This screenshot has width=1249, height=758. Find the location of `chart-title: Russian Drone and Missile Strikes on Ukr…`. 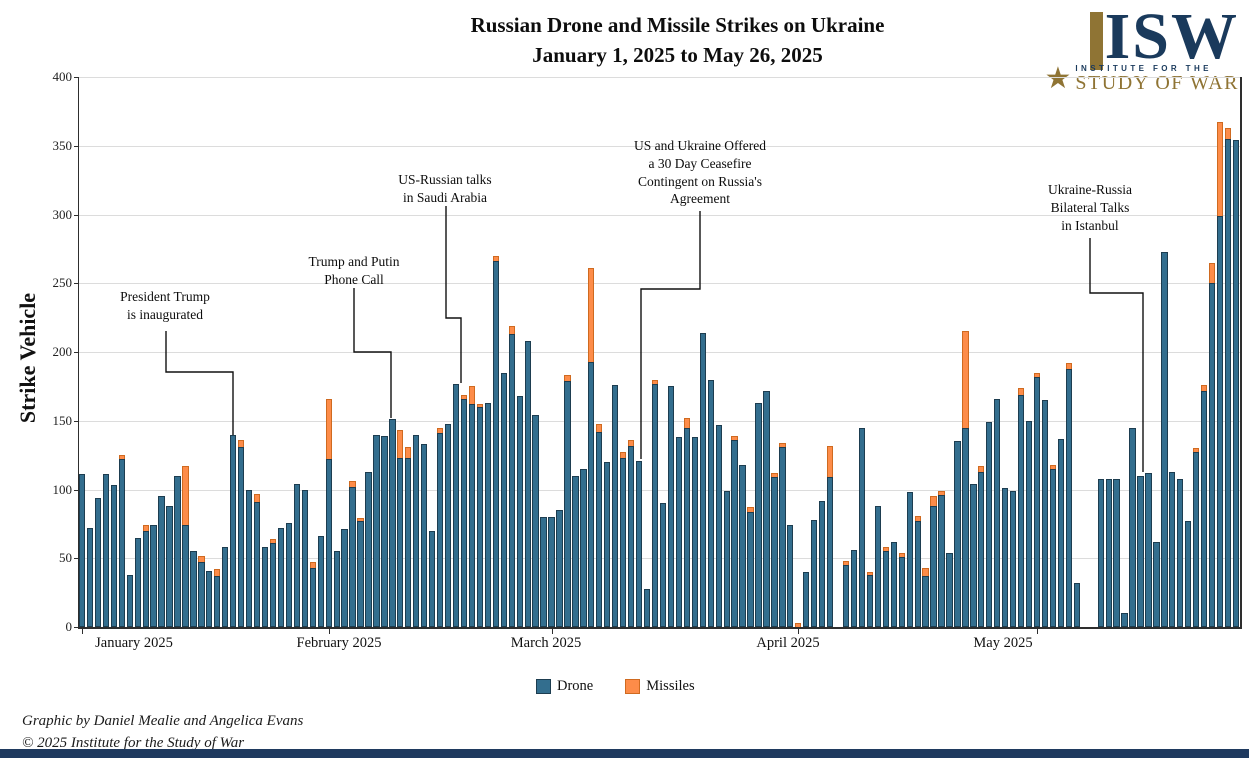

chart-title: Russian Drone and Missile Strikes on Ukr… is located at coordinates (677, 40).